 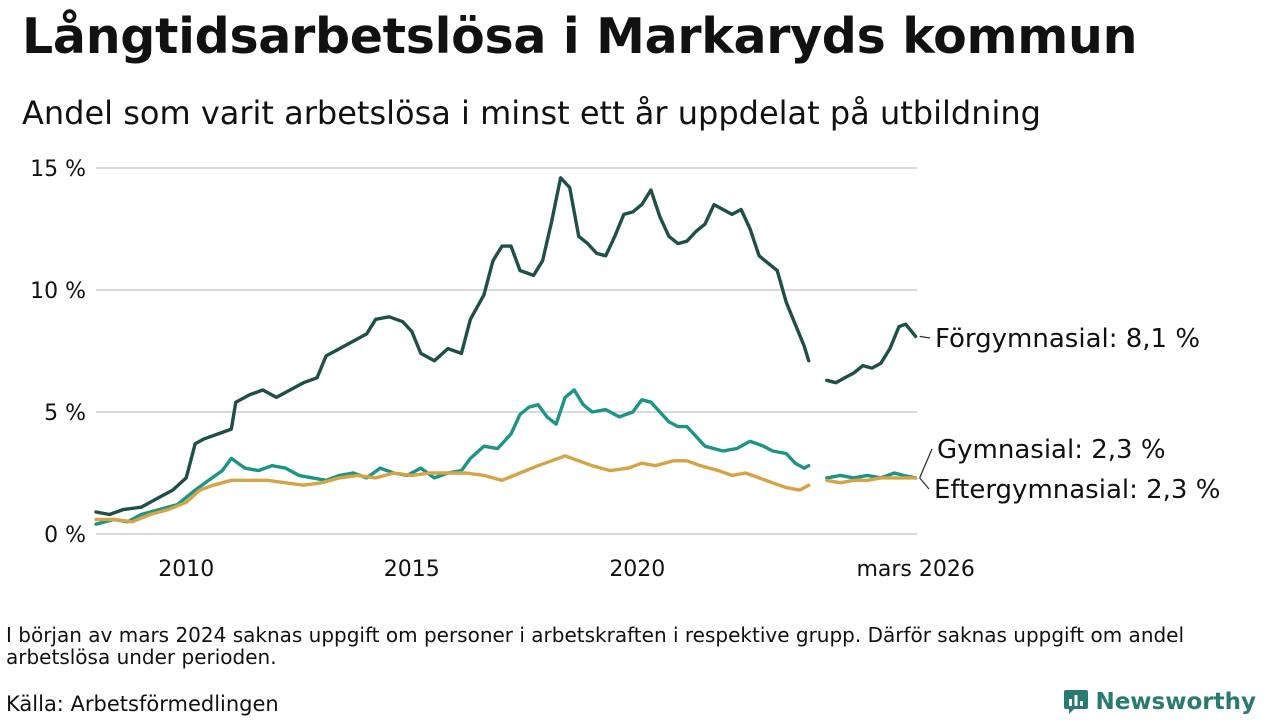 What do you see at coordinates (580, 36) in the screenshot?
I see `chart-title: Långtidsarbetslösa i Markaryds kommun` at bounding box center [580, 36].